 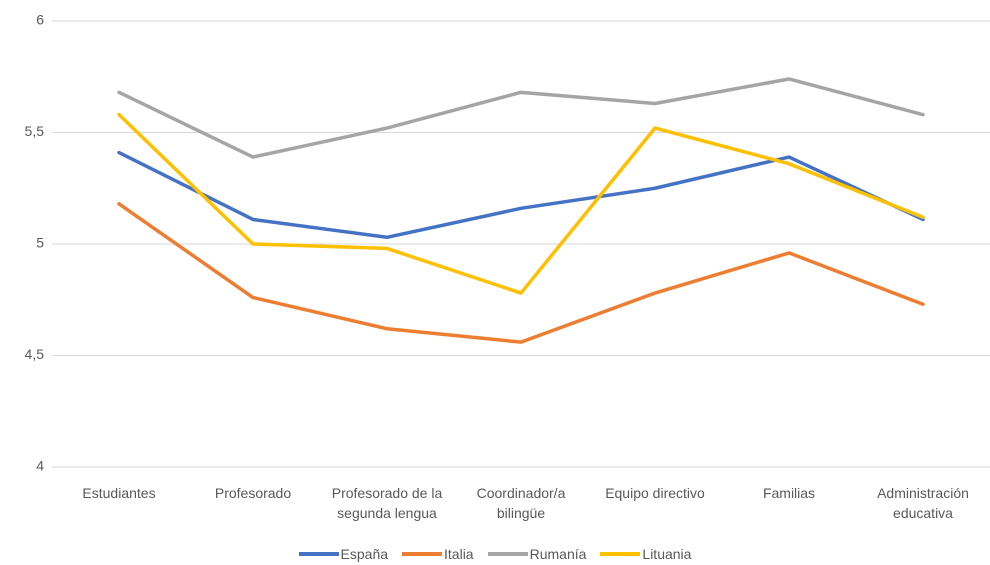 I want to click on legend-item: Lituania, so click(x=645, y=554).